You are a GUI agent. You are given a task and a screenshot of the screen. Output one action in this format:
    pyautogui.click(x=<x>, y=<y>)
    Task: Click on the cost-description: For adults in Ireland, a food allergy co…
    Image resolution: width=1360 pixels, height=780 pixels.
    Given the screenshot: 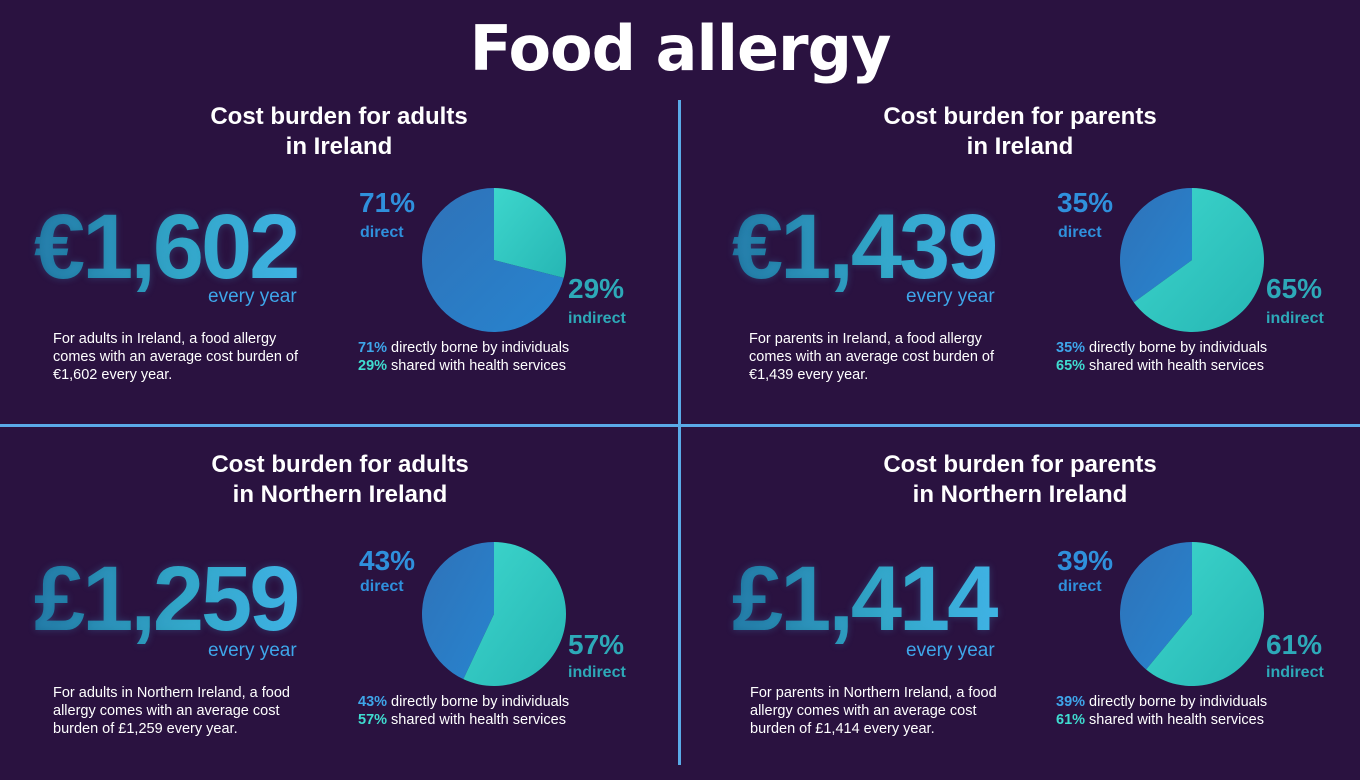 What is the action you would take?
    pyautogui.click(x=176, y=357)
    